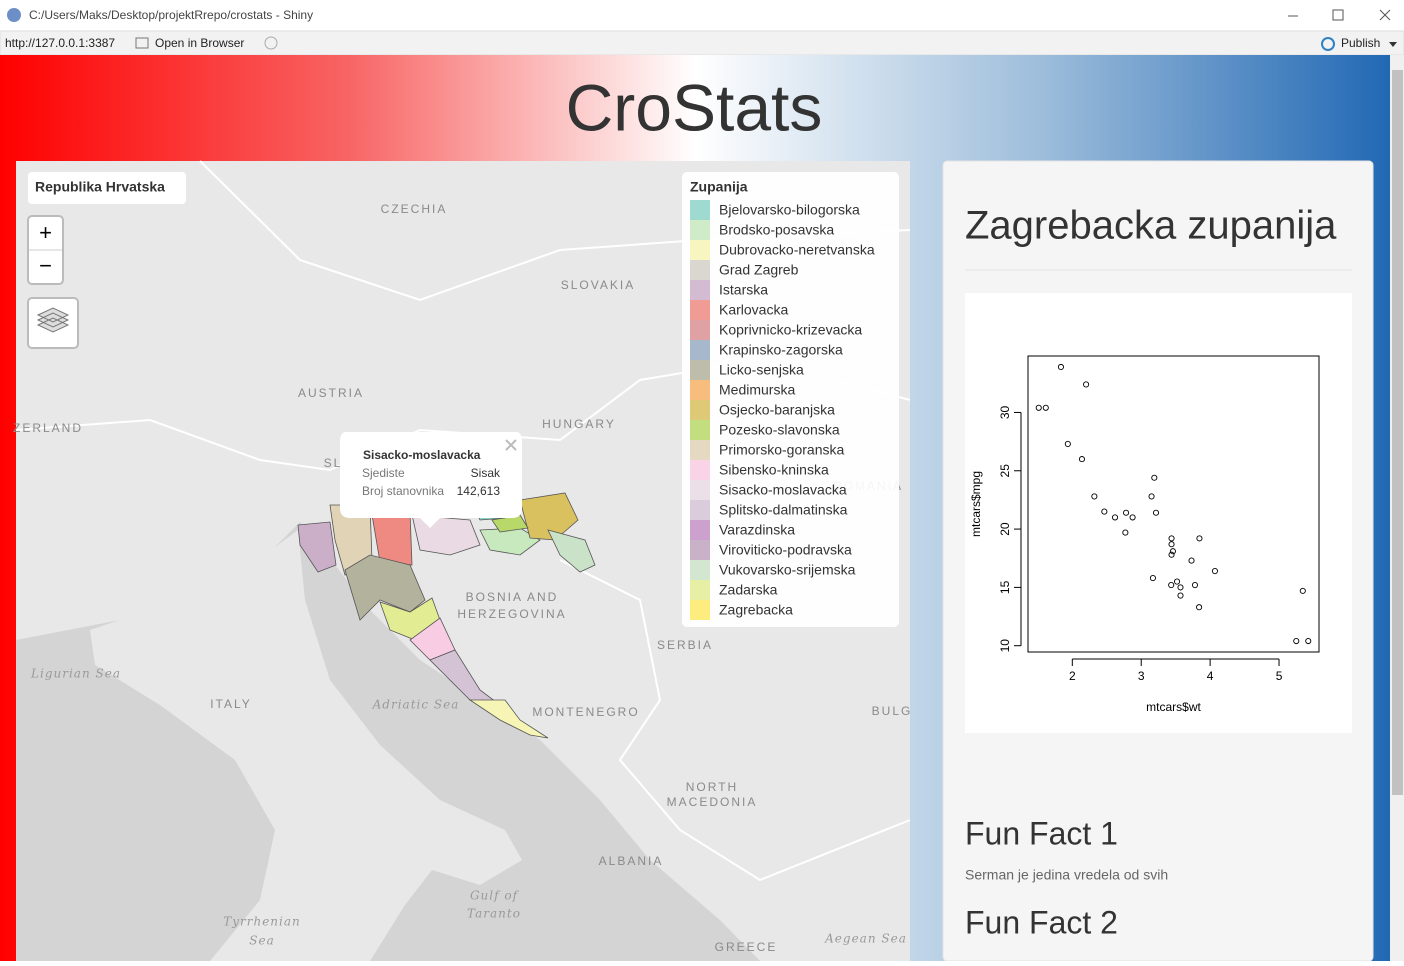 The height and width of the screenshot is (966, 1404). What do you see at coordinates (787, 570) in the screenshot?
I see `legend-label: Vukovarsko-srijemska` at bounding box center [787, 570].